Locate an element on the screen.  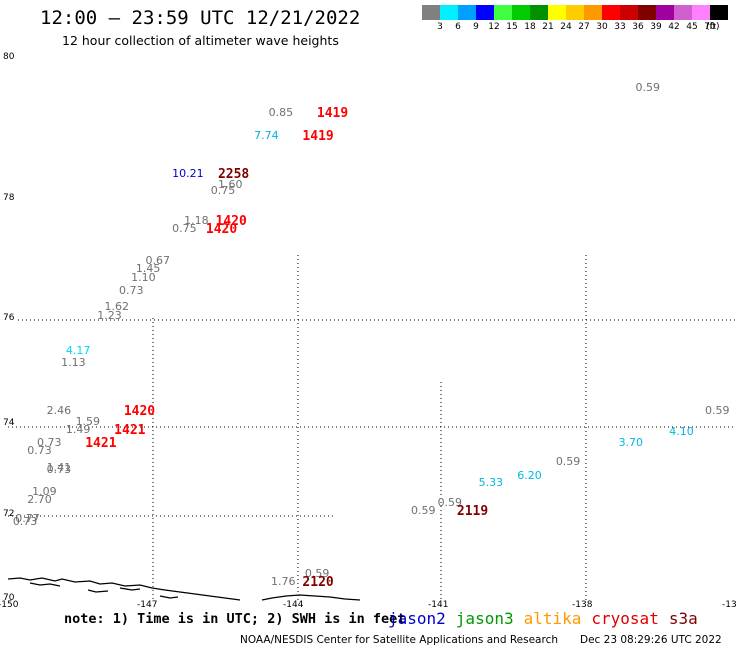
lat-tick-label: 76 is located at coordinates (9, 318).